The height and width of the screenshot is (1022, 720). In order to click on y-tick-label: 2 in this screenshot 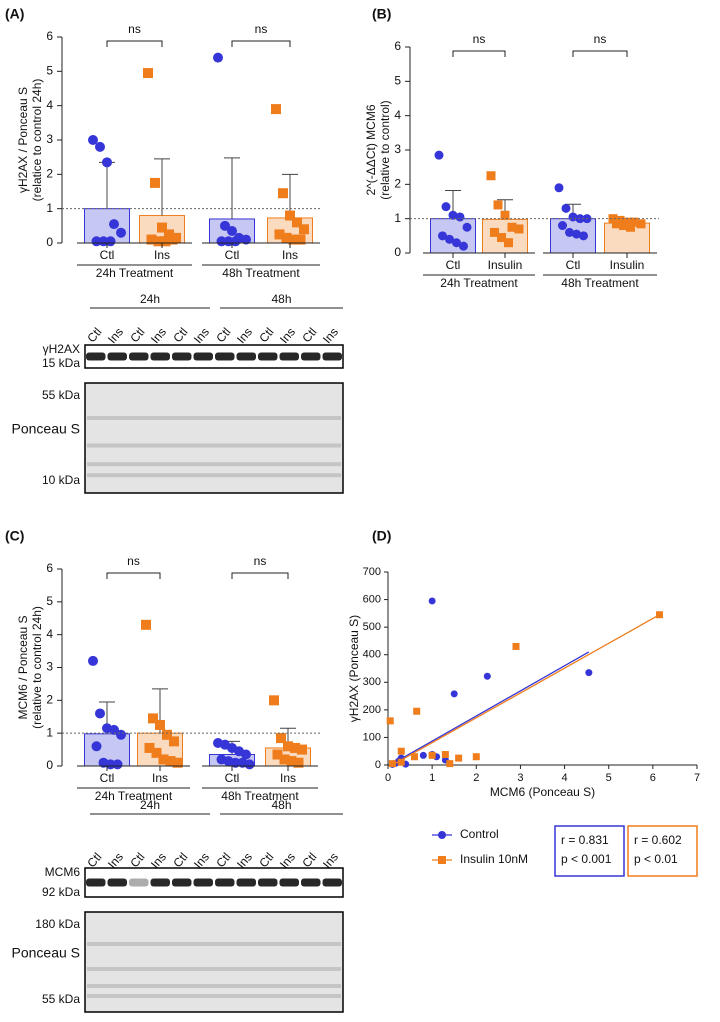, I will do `click(49, 700)`.